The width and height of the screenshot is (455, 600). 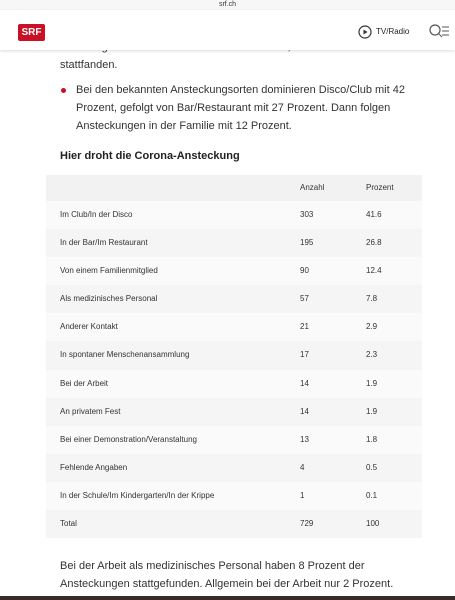 I want to click on table-cell: 729, so click(x=307, y=524).